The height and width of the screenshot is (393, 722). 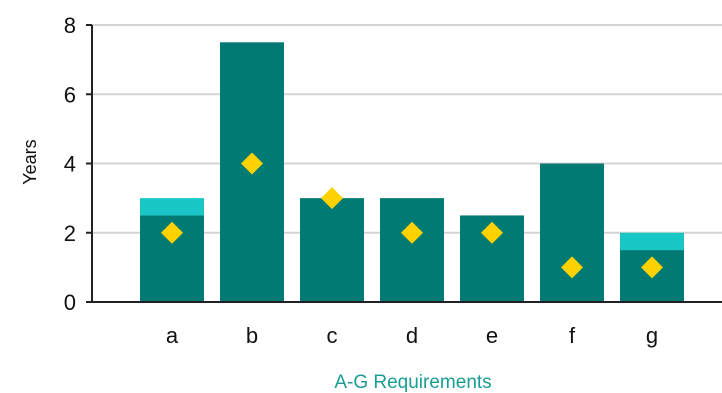 What do you see at coordinates (572, 335) in the screenshot?
I see `x-tick-label: f` at bounding box center [572, 335].